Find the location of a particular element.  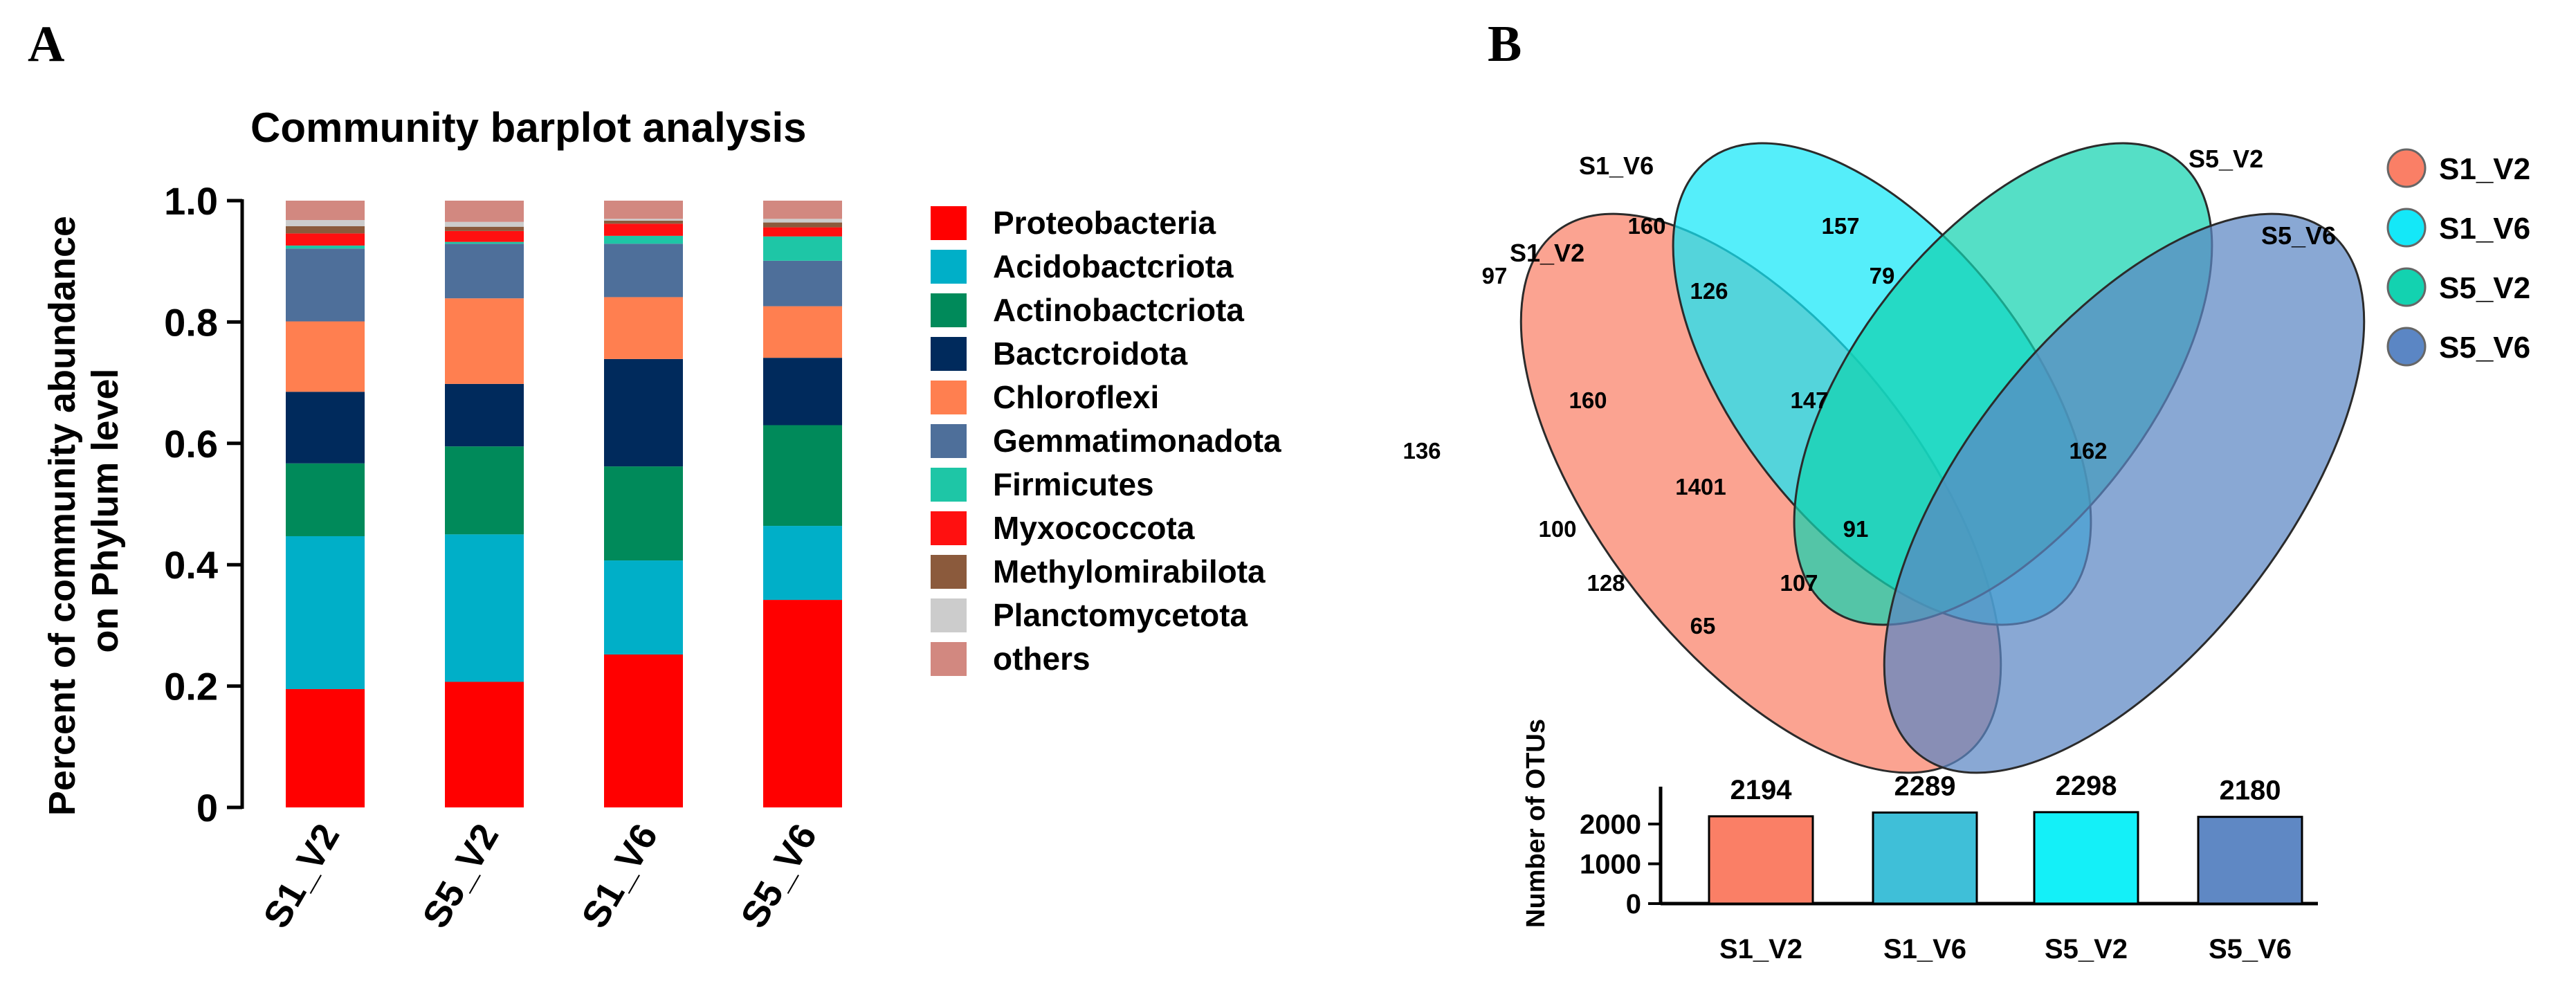

otu-y-tick-label: 2000 is located at coordinates (1610, 824).